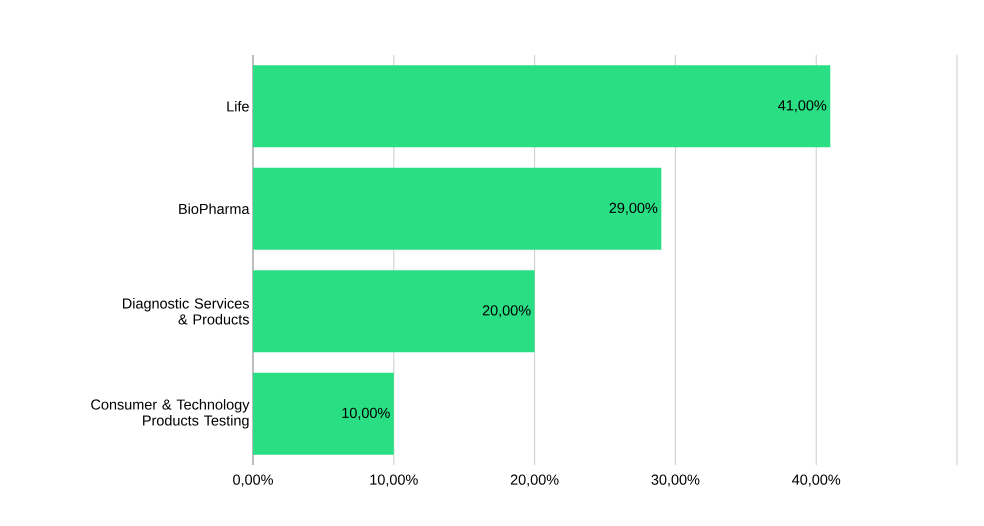 The height and width of the screenshot is (526, 984). I want to click on y-tick-label: Life, so click(238, 106).